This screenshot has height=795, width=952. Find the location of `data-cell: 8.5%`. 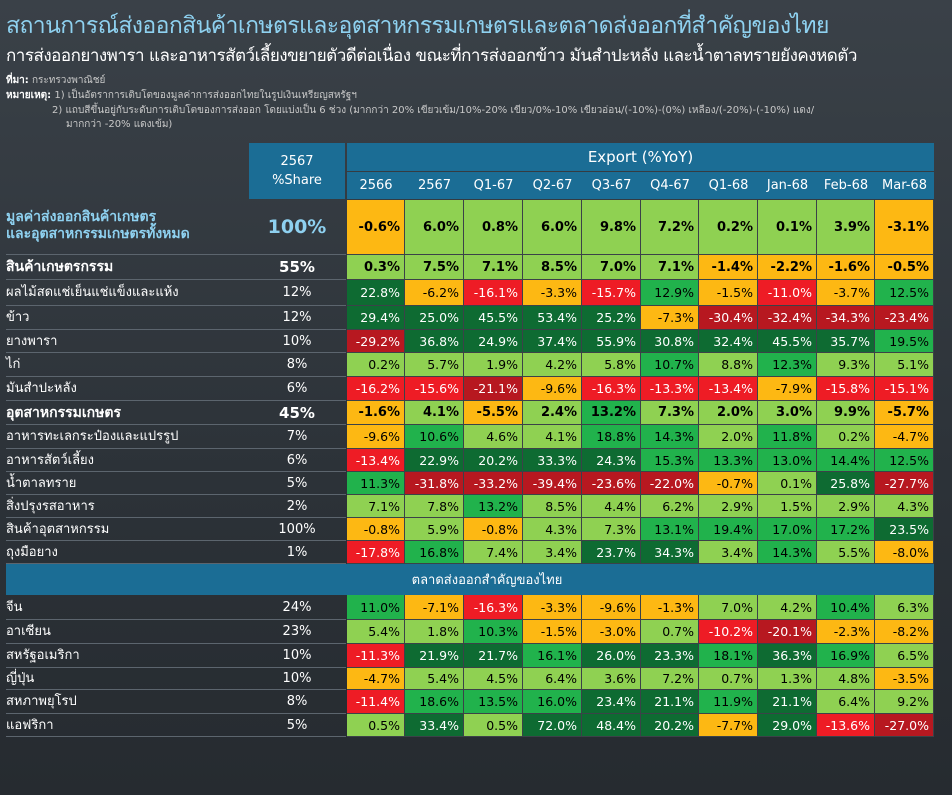

data-cell: 8.5% is located at coordinates (552, 267).